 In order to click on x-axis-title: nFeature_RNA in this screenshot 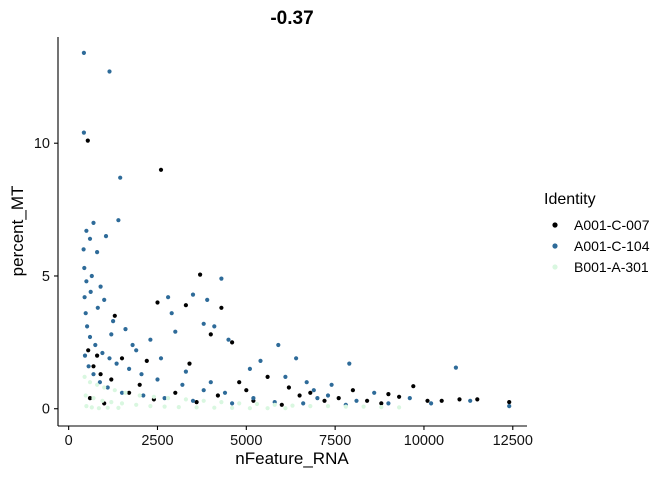, I will do `click(292, 458)`.